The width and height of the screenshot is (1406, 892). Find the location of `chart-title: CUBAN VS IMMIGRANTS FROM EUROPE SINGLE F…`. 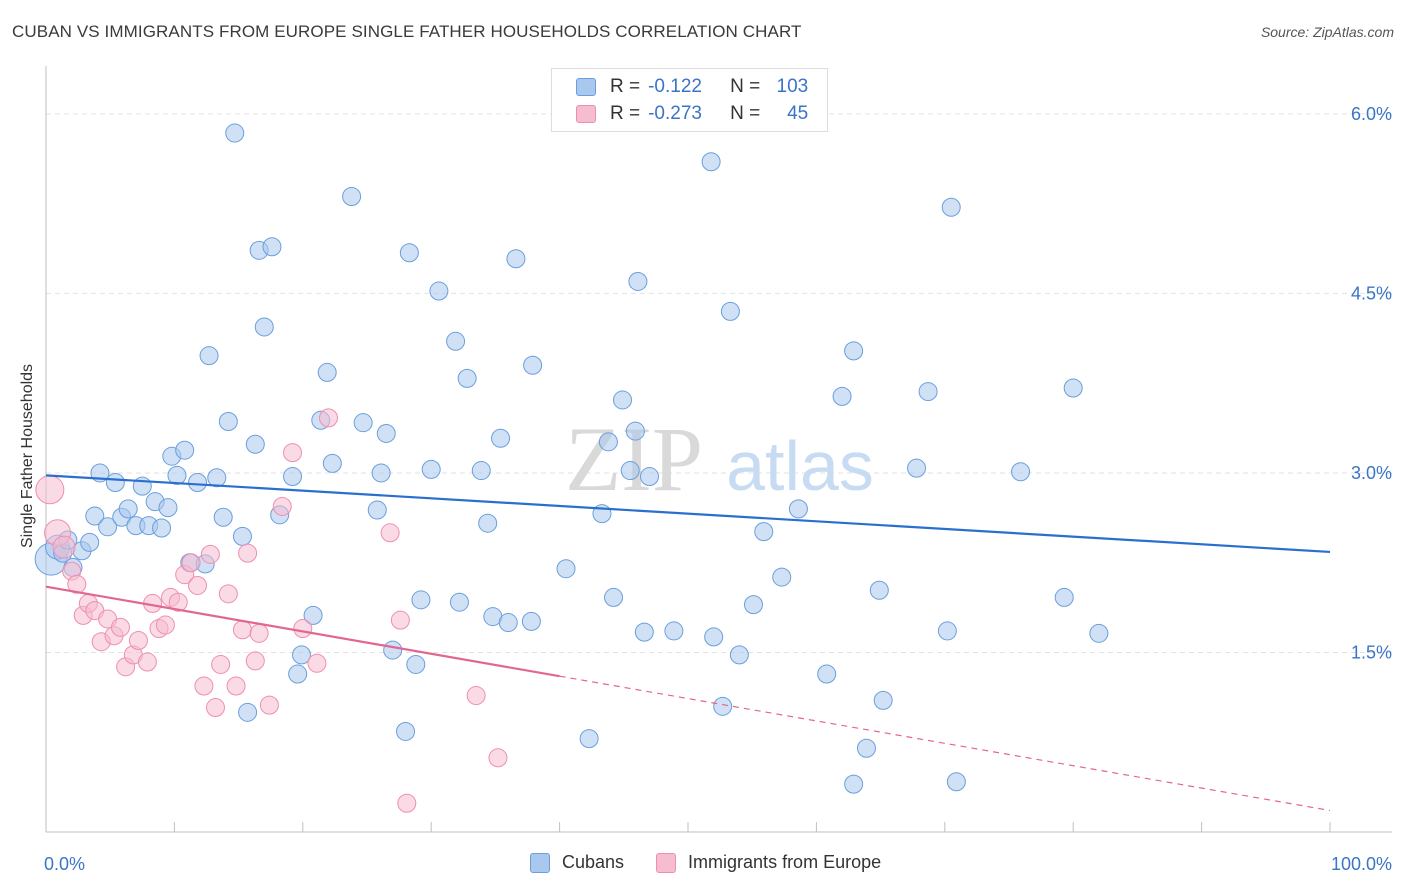

chart-title: CUBAN VS IMMIGRANTS FROM EUROPE SINGLE F… is located at coordinates (407, 31).